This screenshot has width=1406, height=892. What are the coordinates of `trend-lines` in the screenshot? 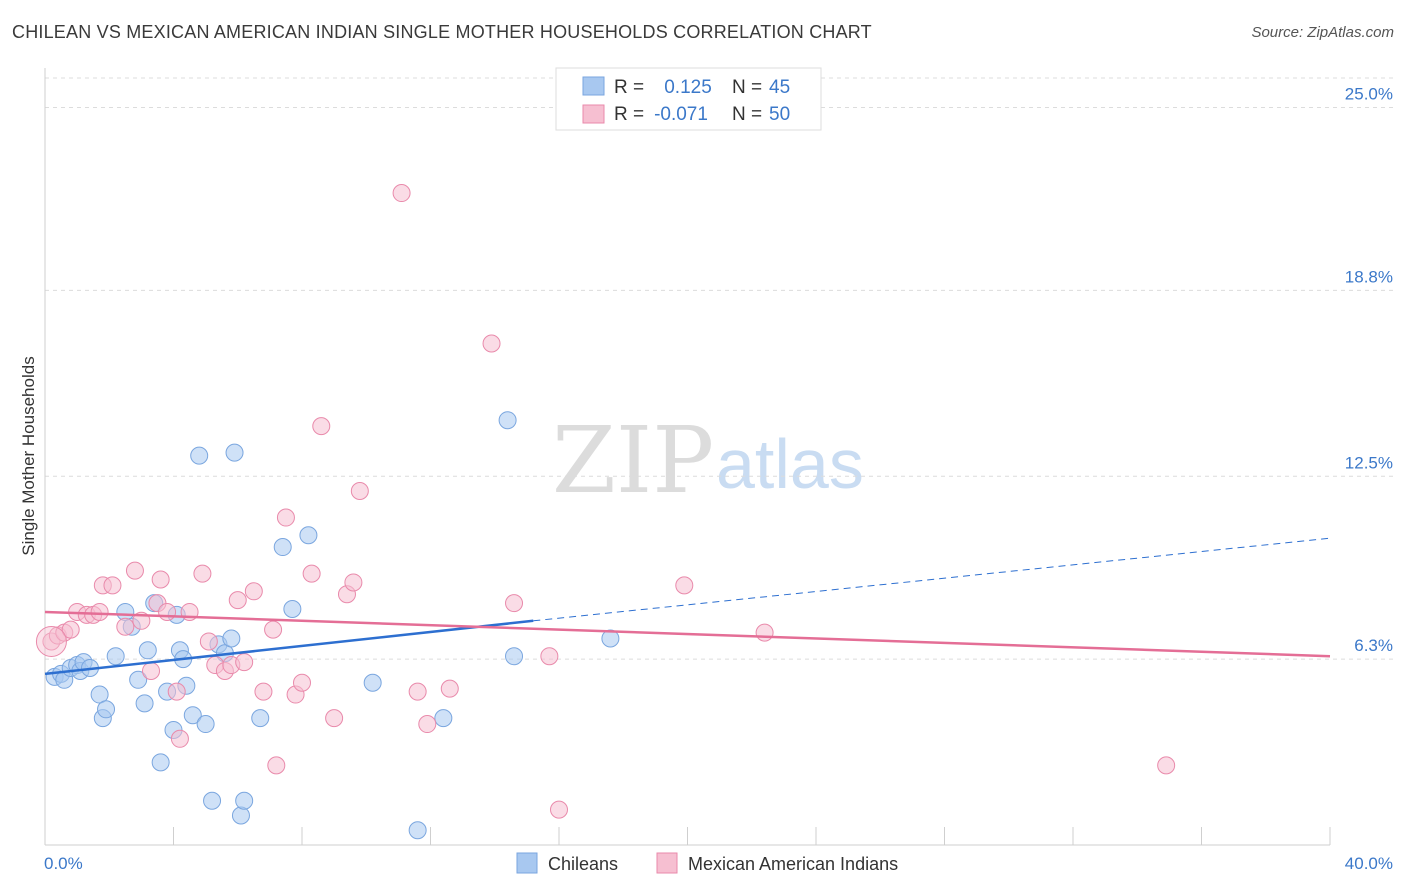 It's located at (687, 606).